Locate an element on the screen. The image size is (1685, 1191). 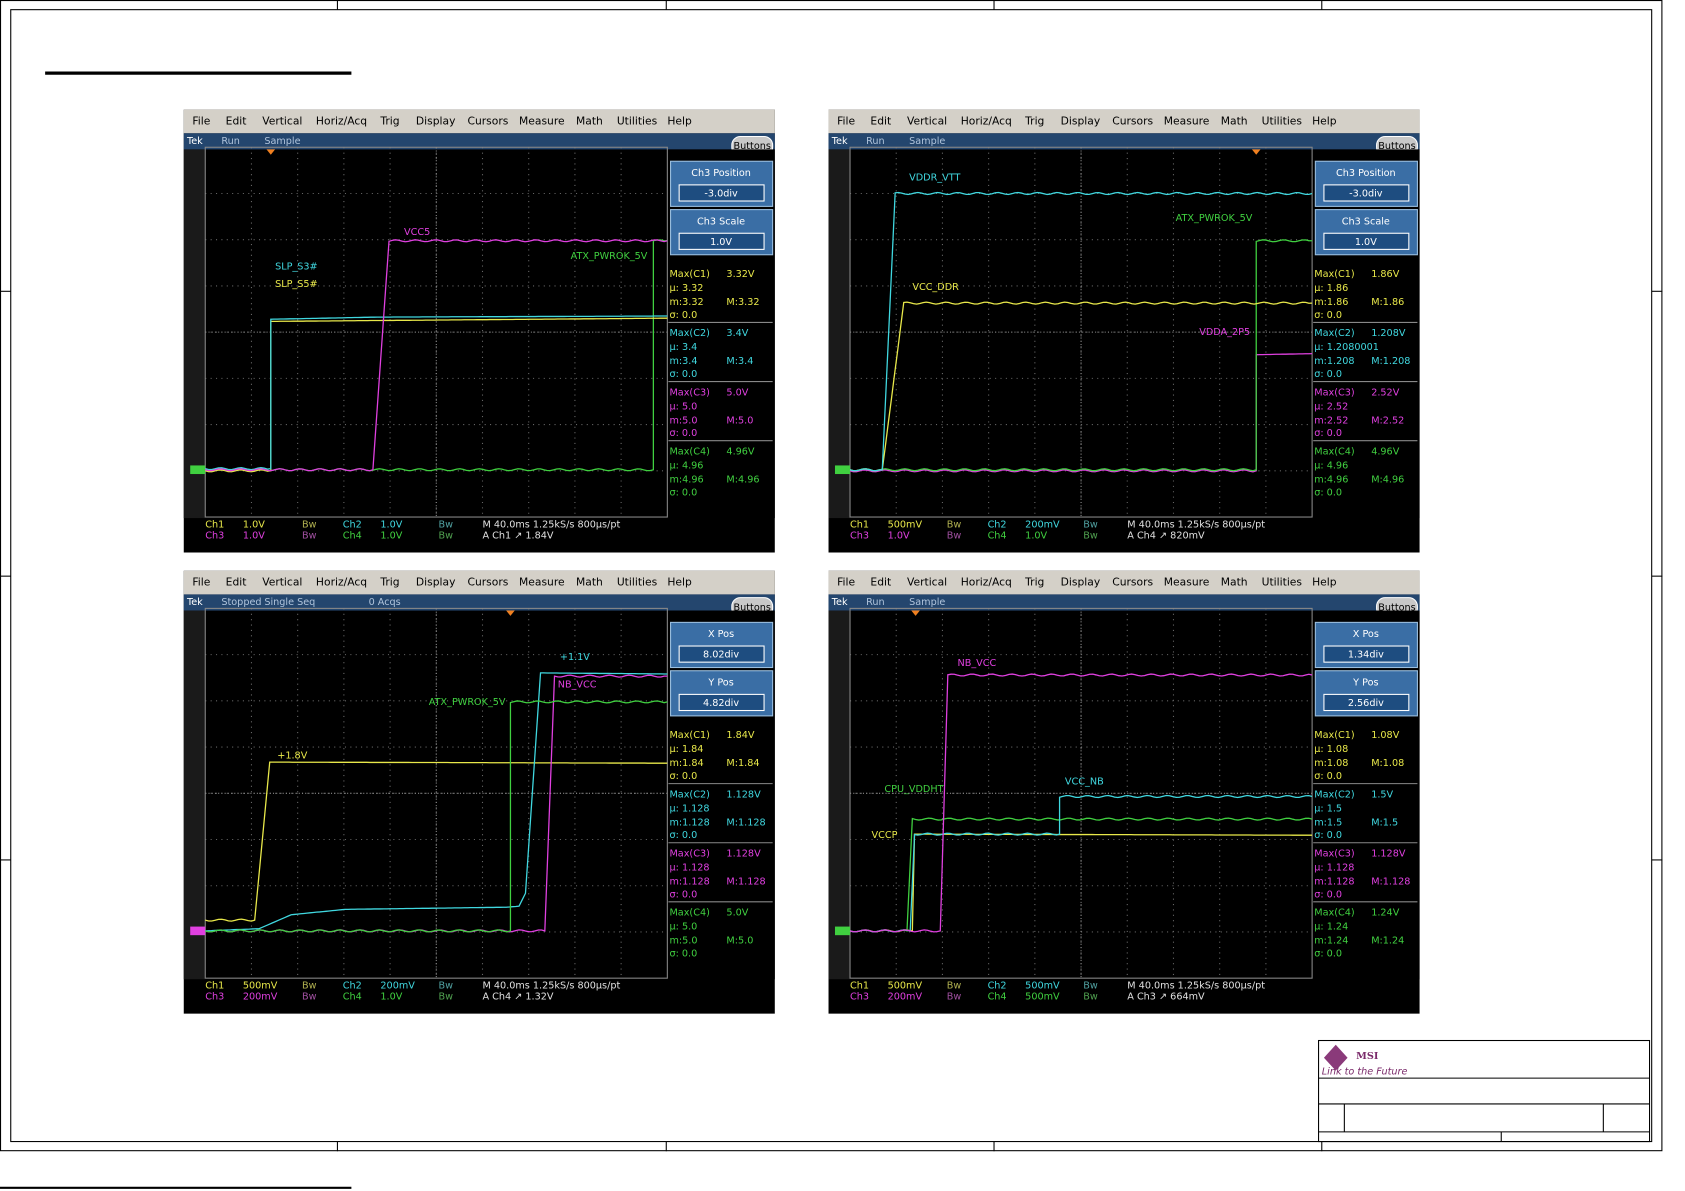
control-value: 2.56div is located at coordinates (1366, 703).